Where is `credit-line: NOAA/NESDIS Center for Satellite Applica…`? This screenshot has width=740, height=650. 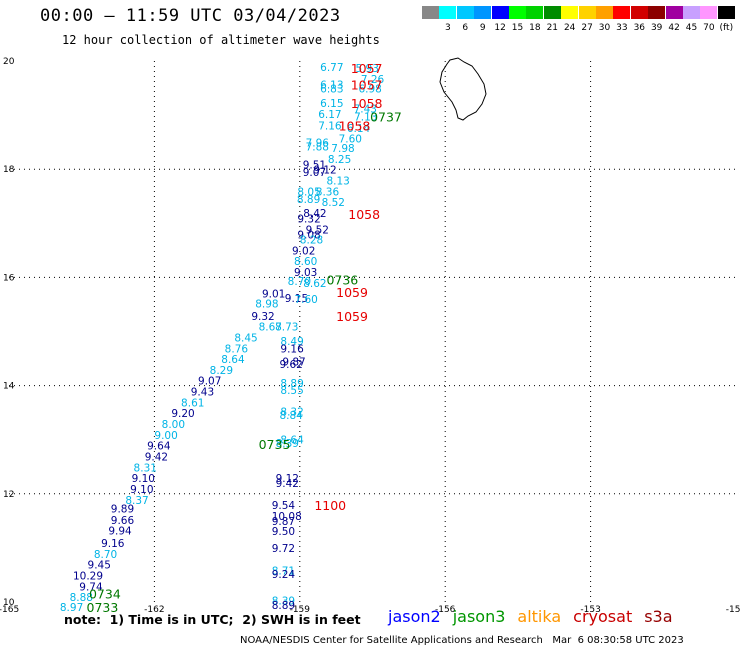
credit-line: NOAA/NESDIS Center for Satellite Applica… is located at coordinates (462, 640).